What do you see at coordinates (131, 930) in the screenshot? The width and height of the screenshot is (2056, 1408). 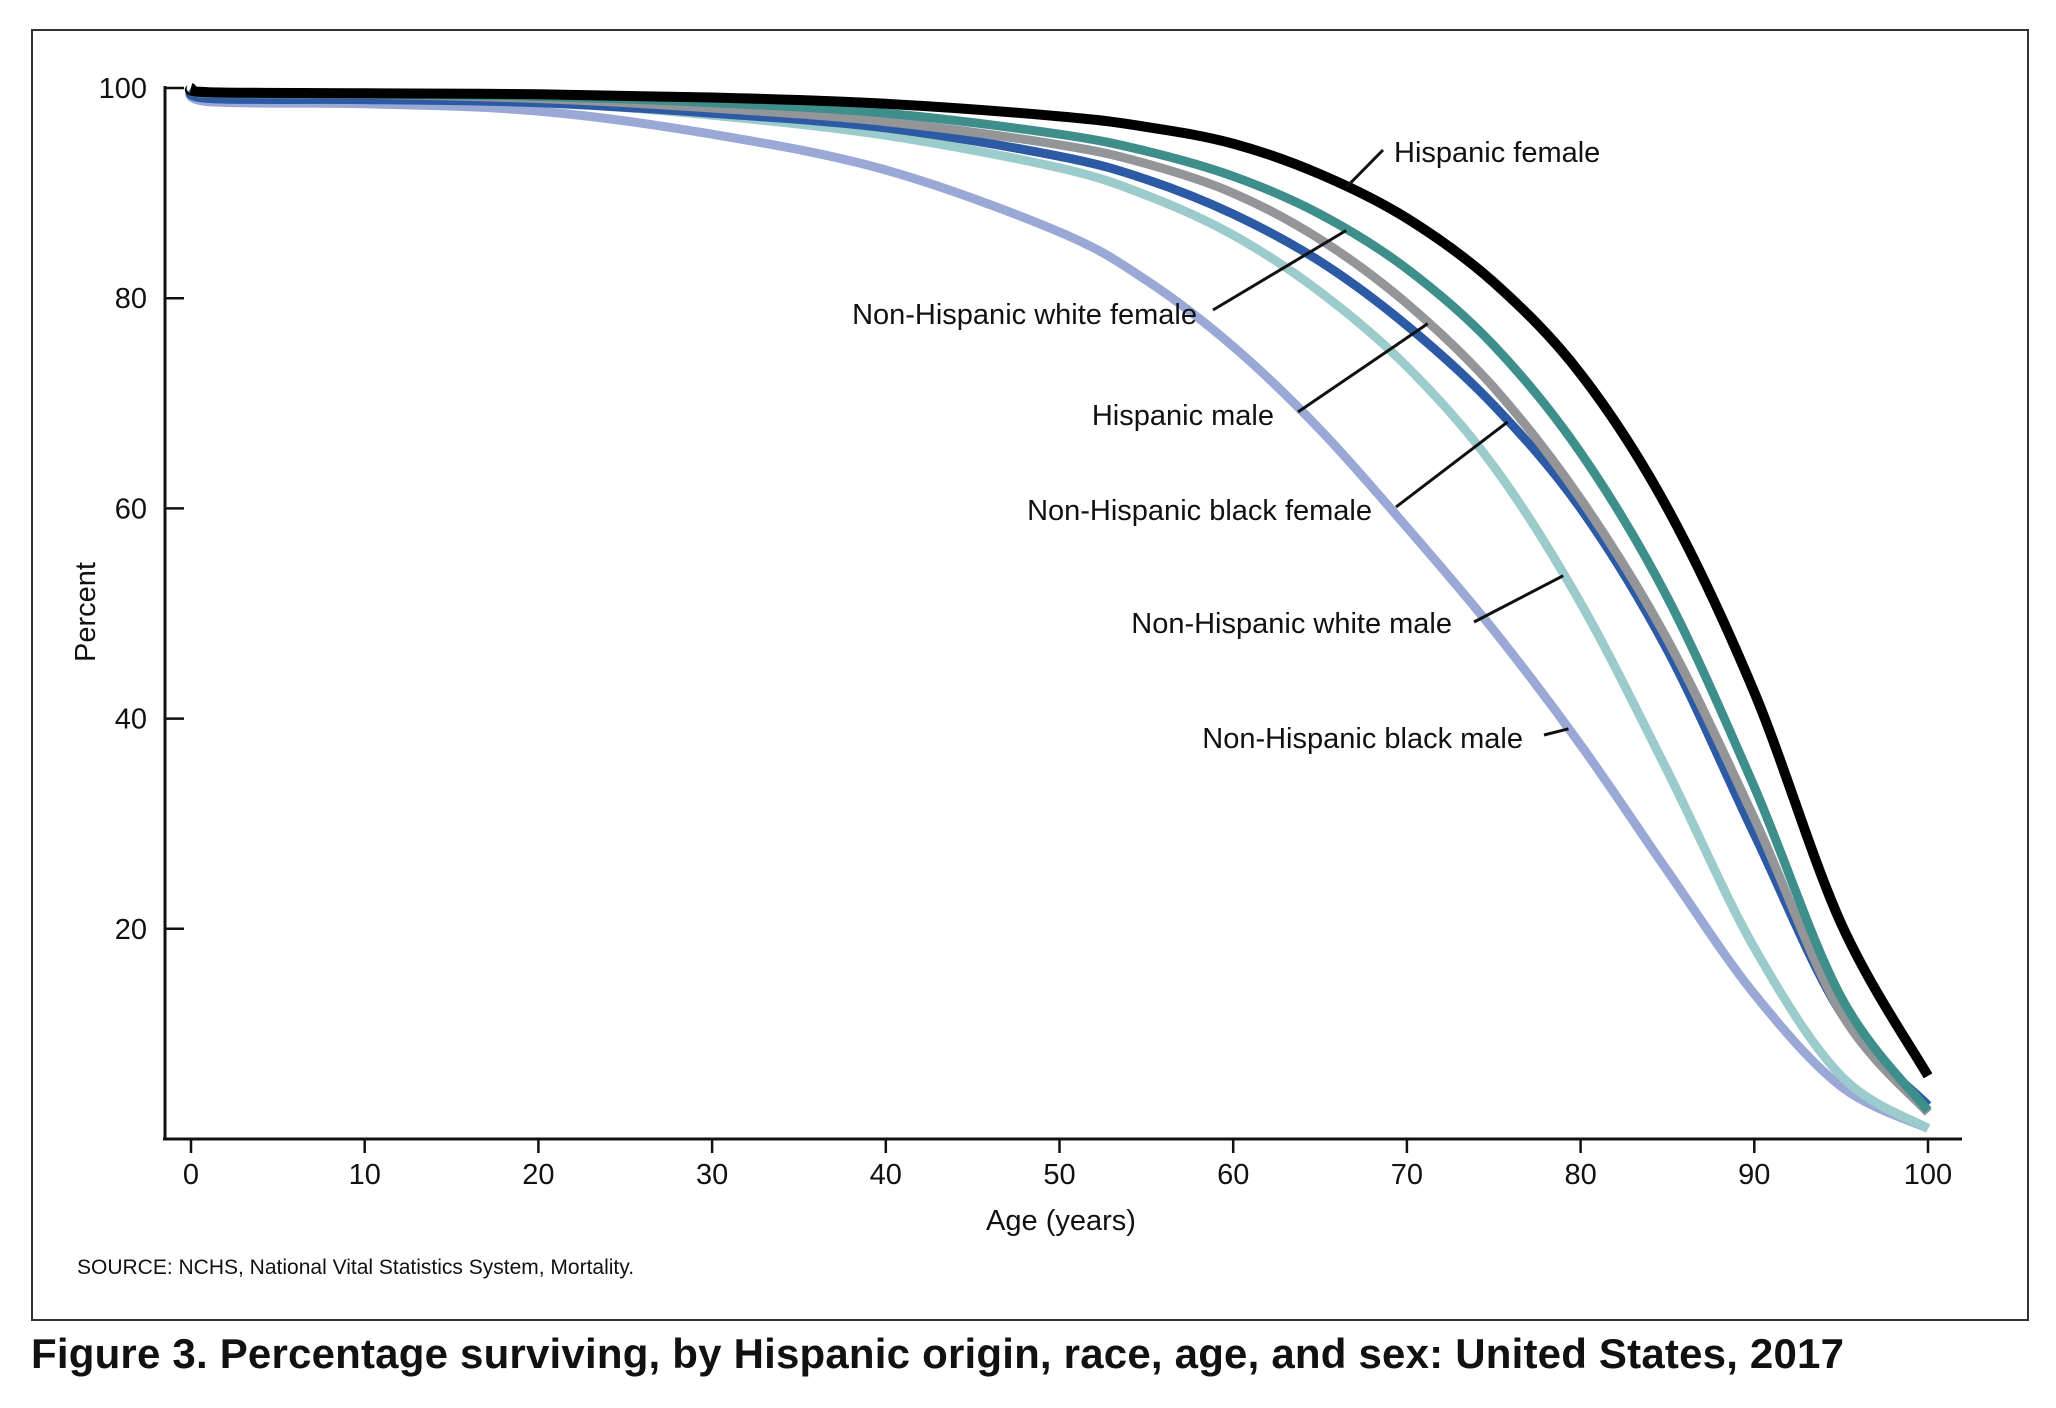 I see `y-tick-label-20: 20` at bounding box center [131, 930].